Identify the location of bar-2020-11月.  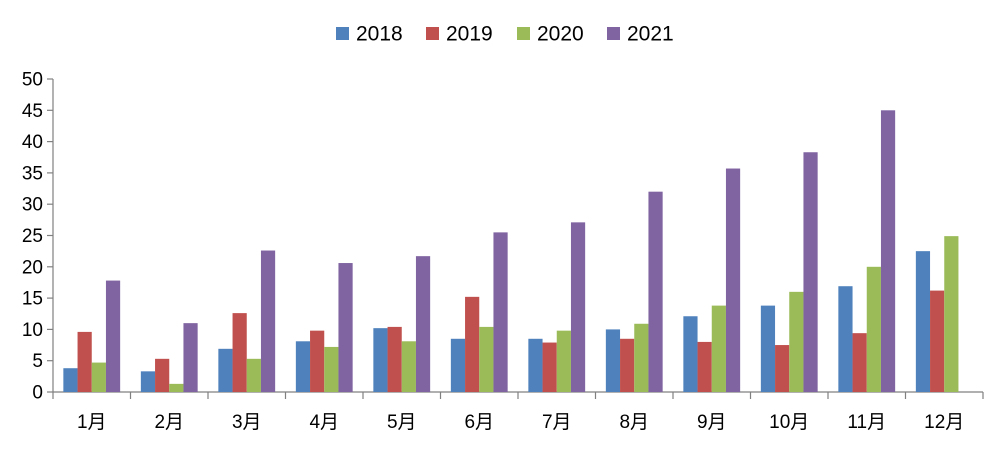
(874, 329).